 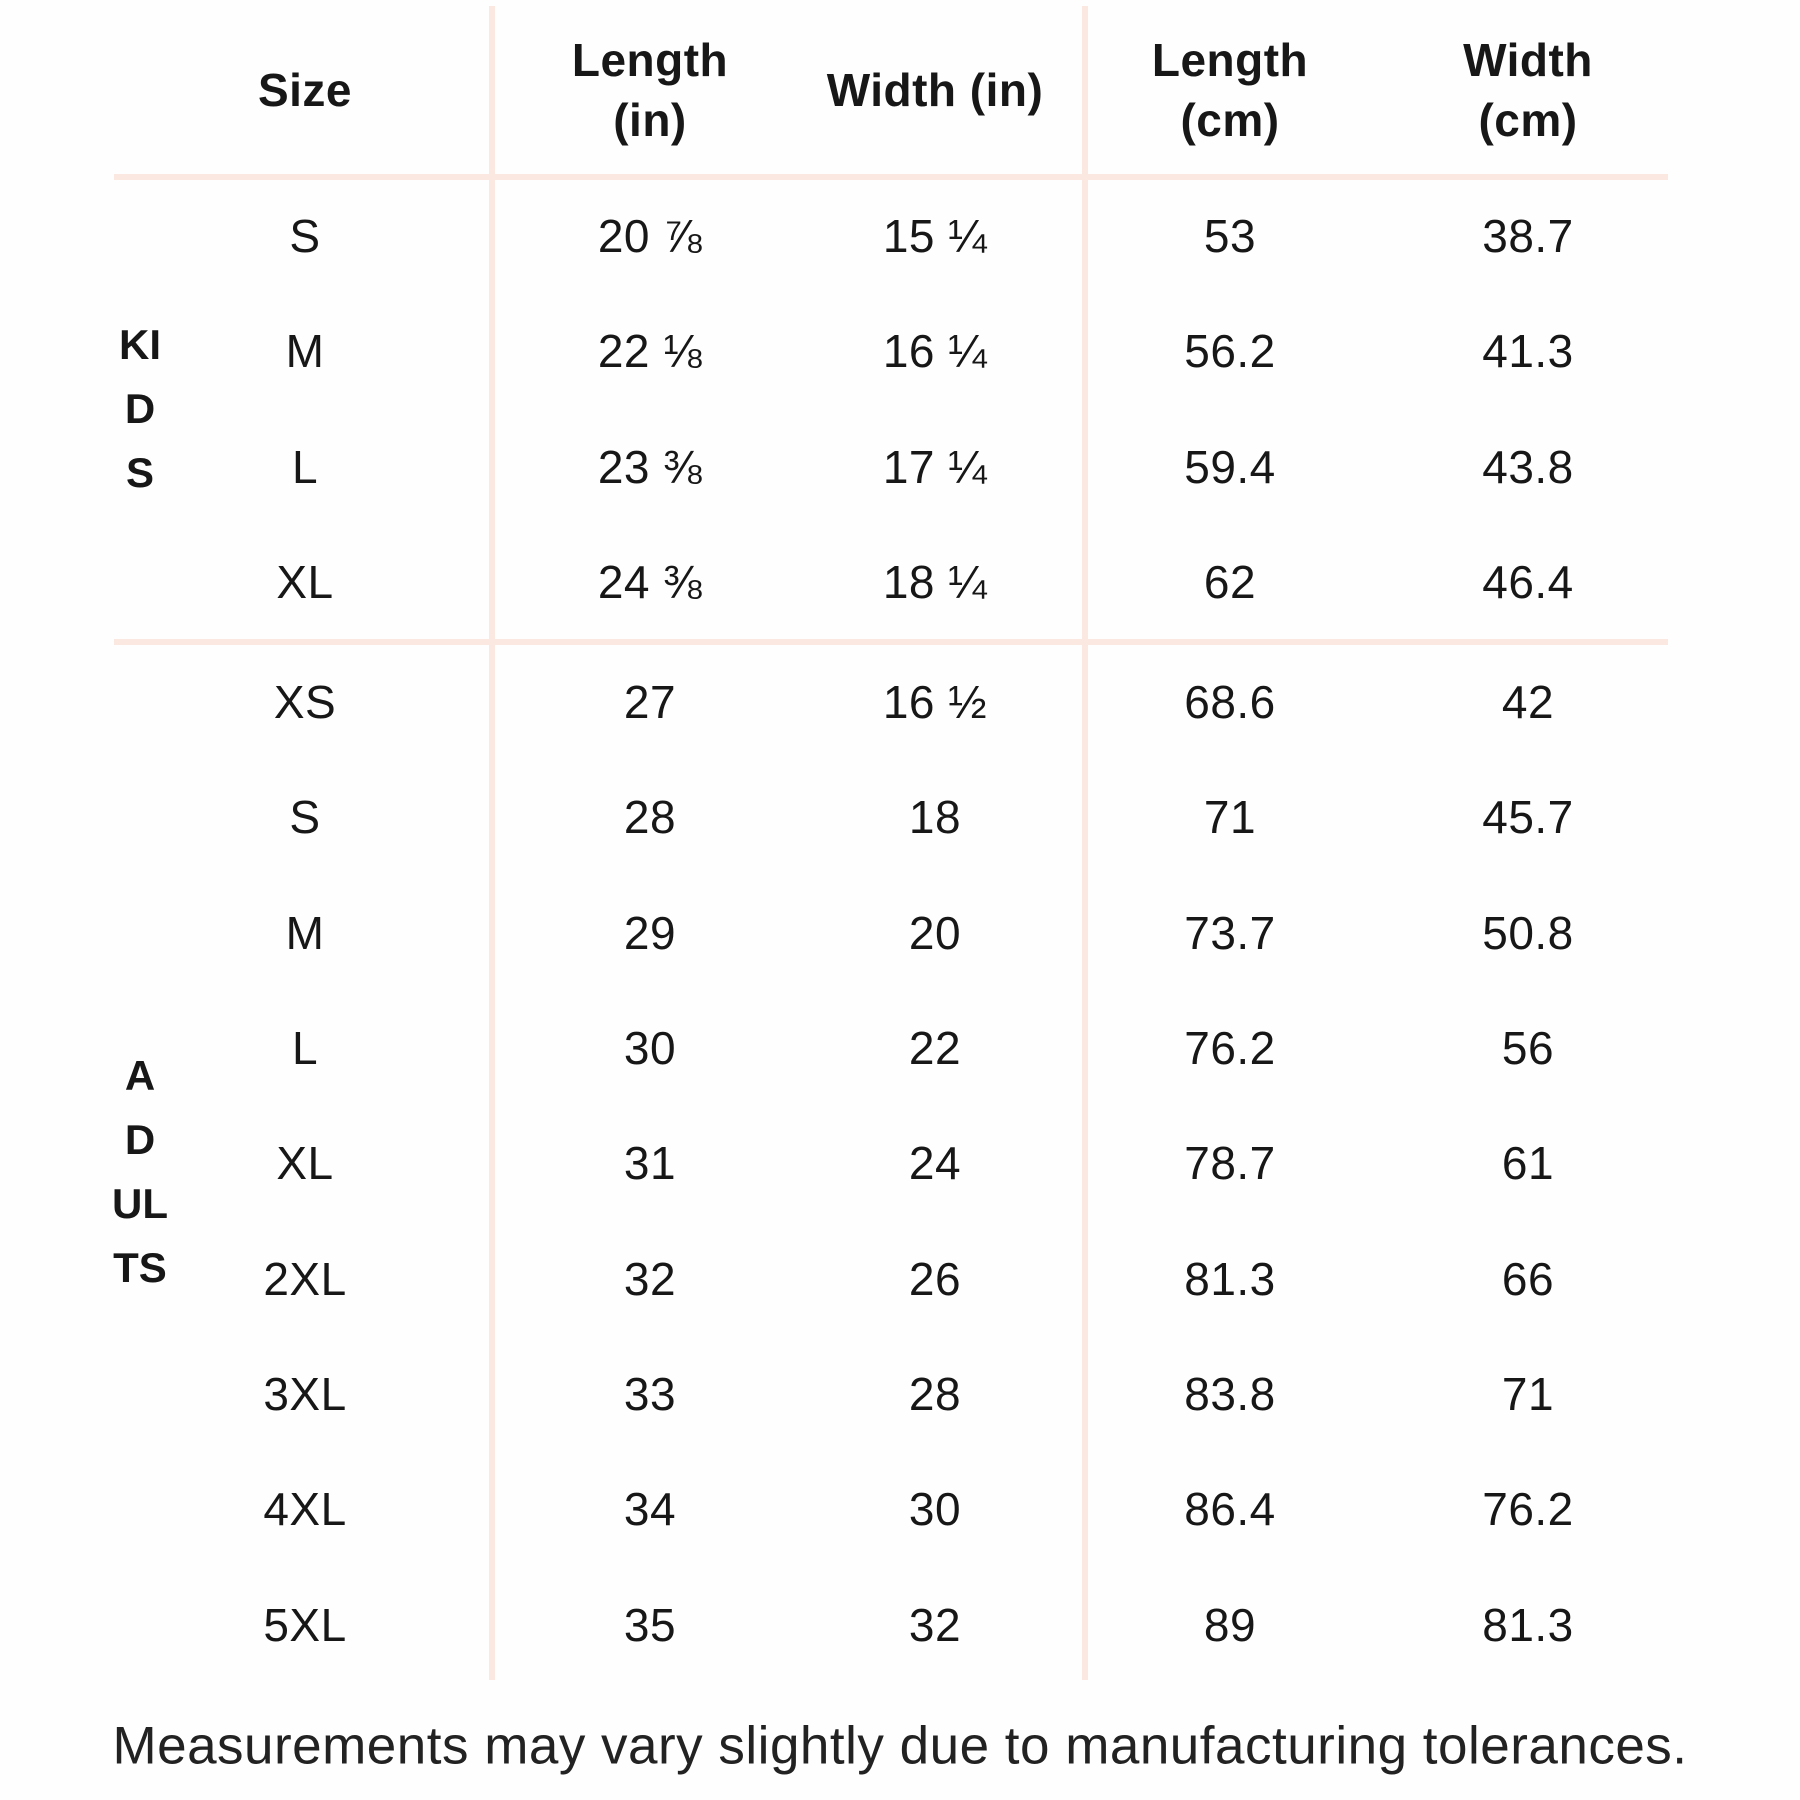 What do you see at coordinates (650, 933) in the screenshot?
I see `cell-length-in: 29` at bounding box center [650, 933].